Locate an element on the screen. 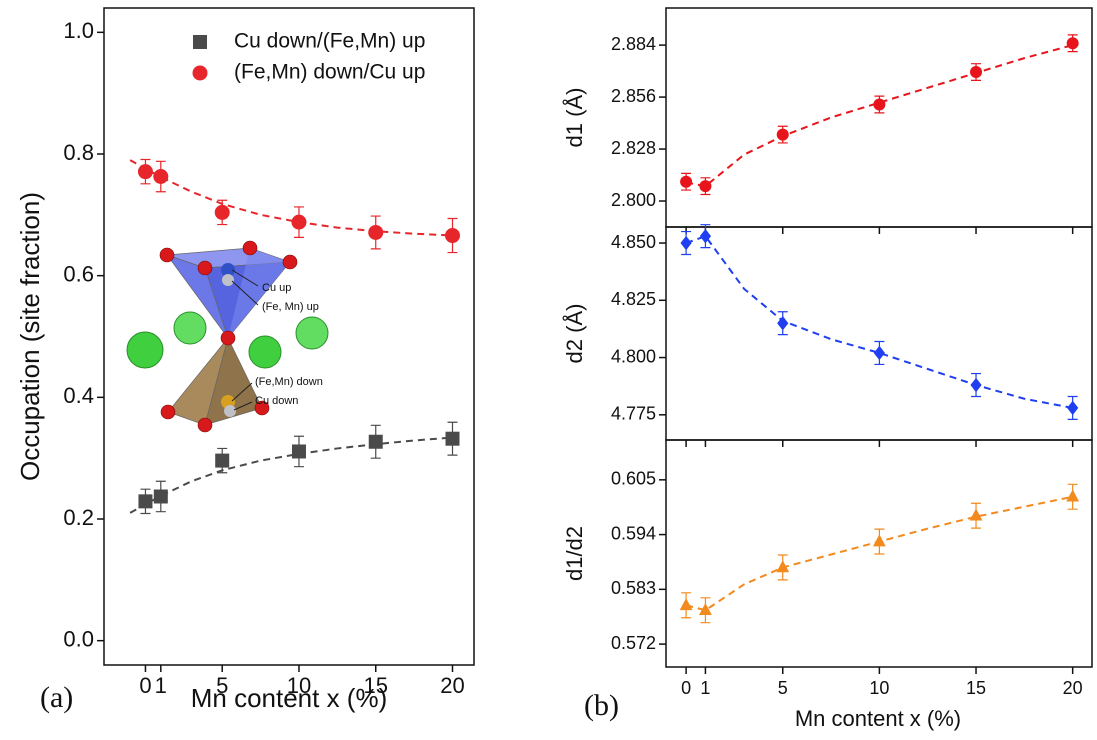 The width and height of the screenshot is (1097, 740). y-tick-label: 0.594 is located at coordinates (633, 533).